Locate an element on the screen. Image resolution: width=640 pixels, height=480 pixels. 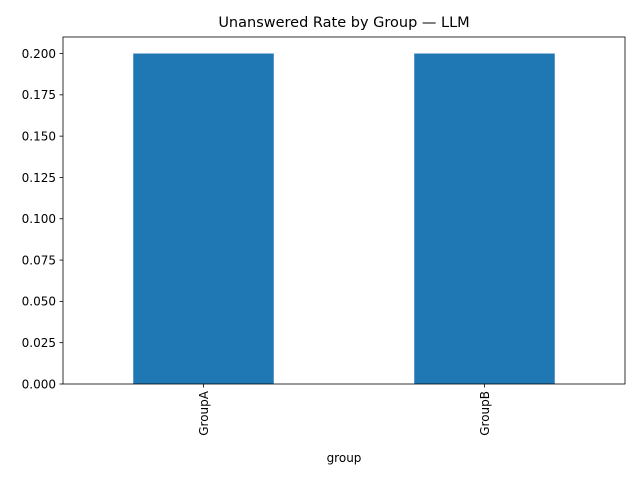
y-tick-label: 0.075 is located at coordinates (39, 260).